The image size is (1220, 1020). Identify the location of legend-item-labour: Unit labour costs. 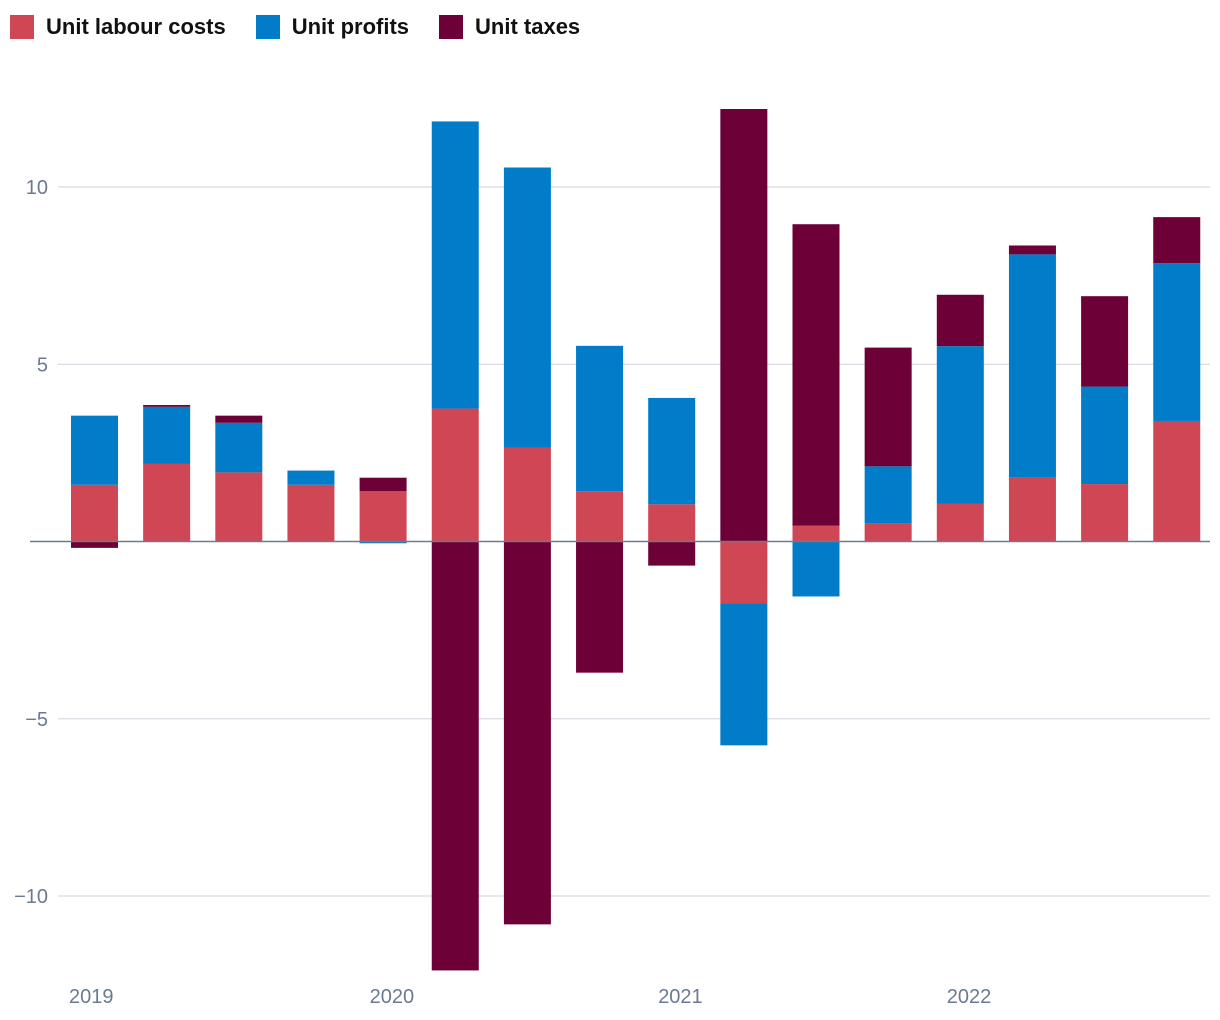
(118, 27).